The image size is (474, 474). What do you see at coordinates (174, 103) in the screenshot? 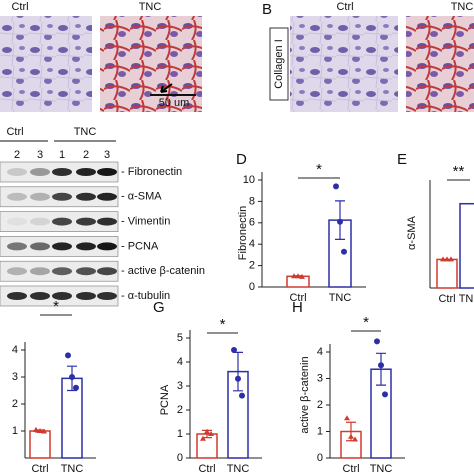
I see `scale-label: 50 um` at bounding box center [174, 103].